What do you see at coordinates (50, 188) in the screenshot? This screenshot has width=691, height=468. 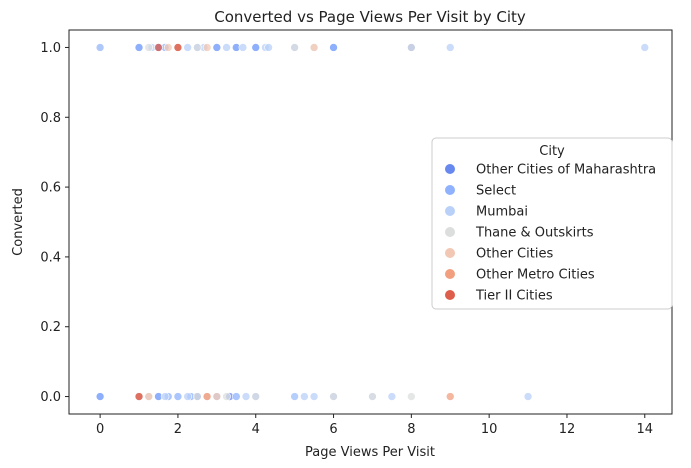 I see `y-tick-label: 0.6` at bounding box center [50, 188].